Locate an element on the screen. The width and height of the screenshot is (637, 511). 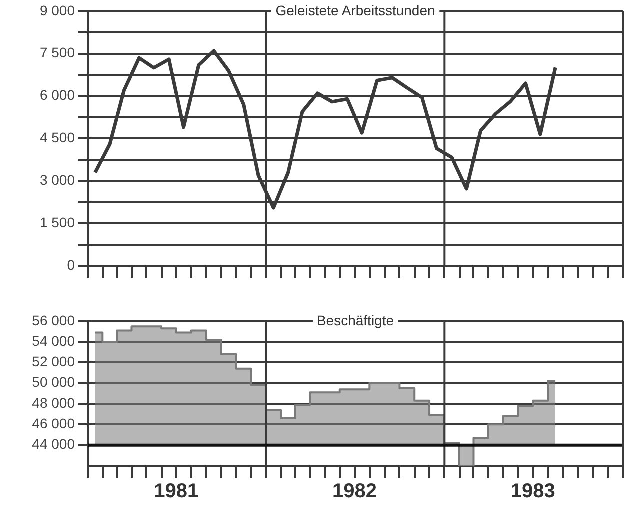
y-tick-label: 0 is located at coordinates (71, 264).